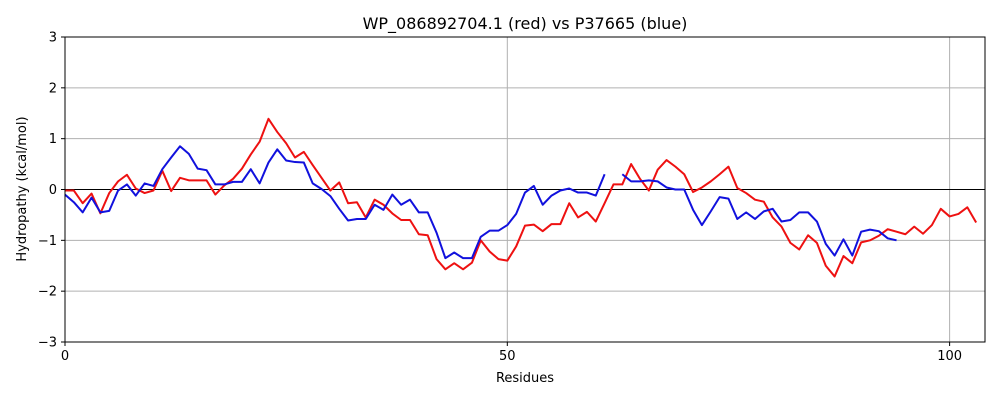 This screenshot has width=1000, height=400. I want to click on x-tick-label: 100, so click(949, 356).